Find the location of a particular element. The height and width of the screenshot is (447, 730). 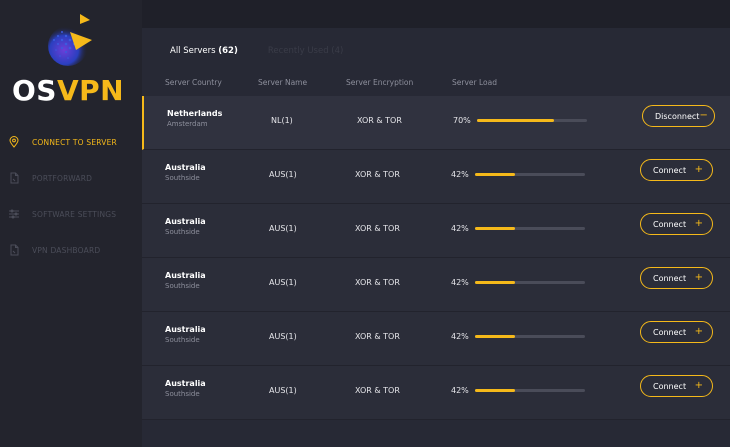

column-header-encryption: Server Encryption is located at coordinates (380, 82).